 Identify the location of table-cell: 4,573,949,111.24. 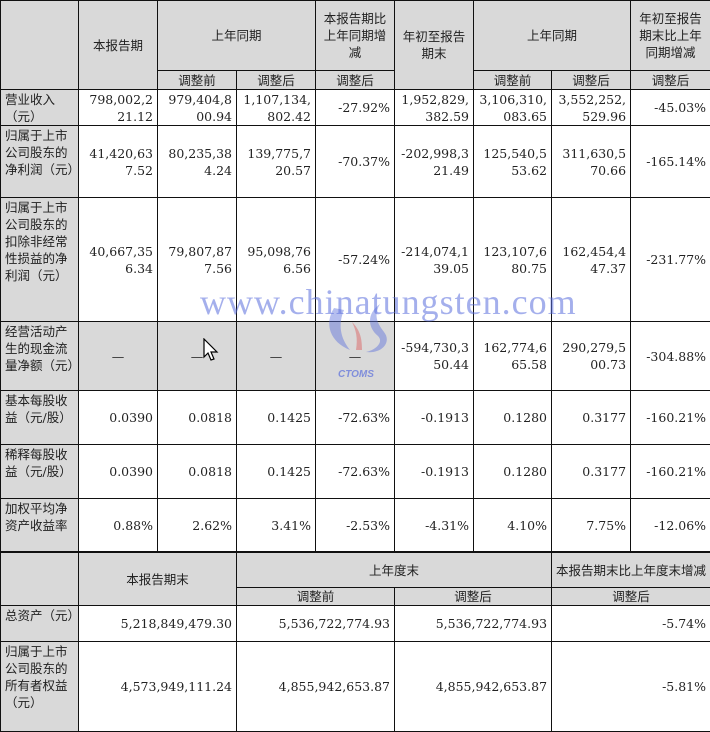
(158, 687).